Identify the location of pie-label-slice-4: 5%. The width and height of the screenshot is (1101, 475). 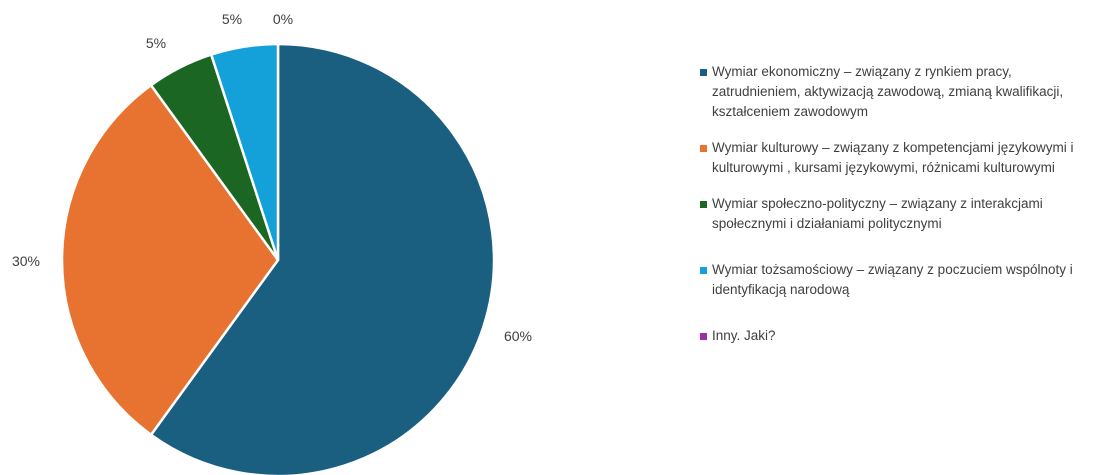
(232, 19).